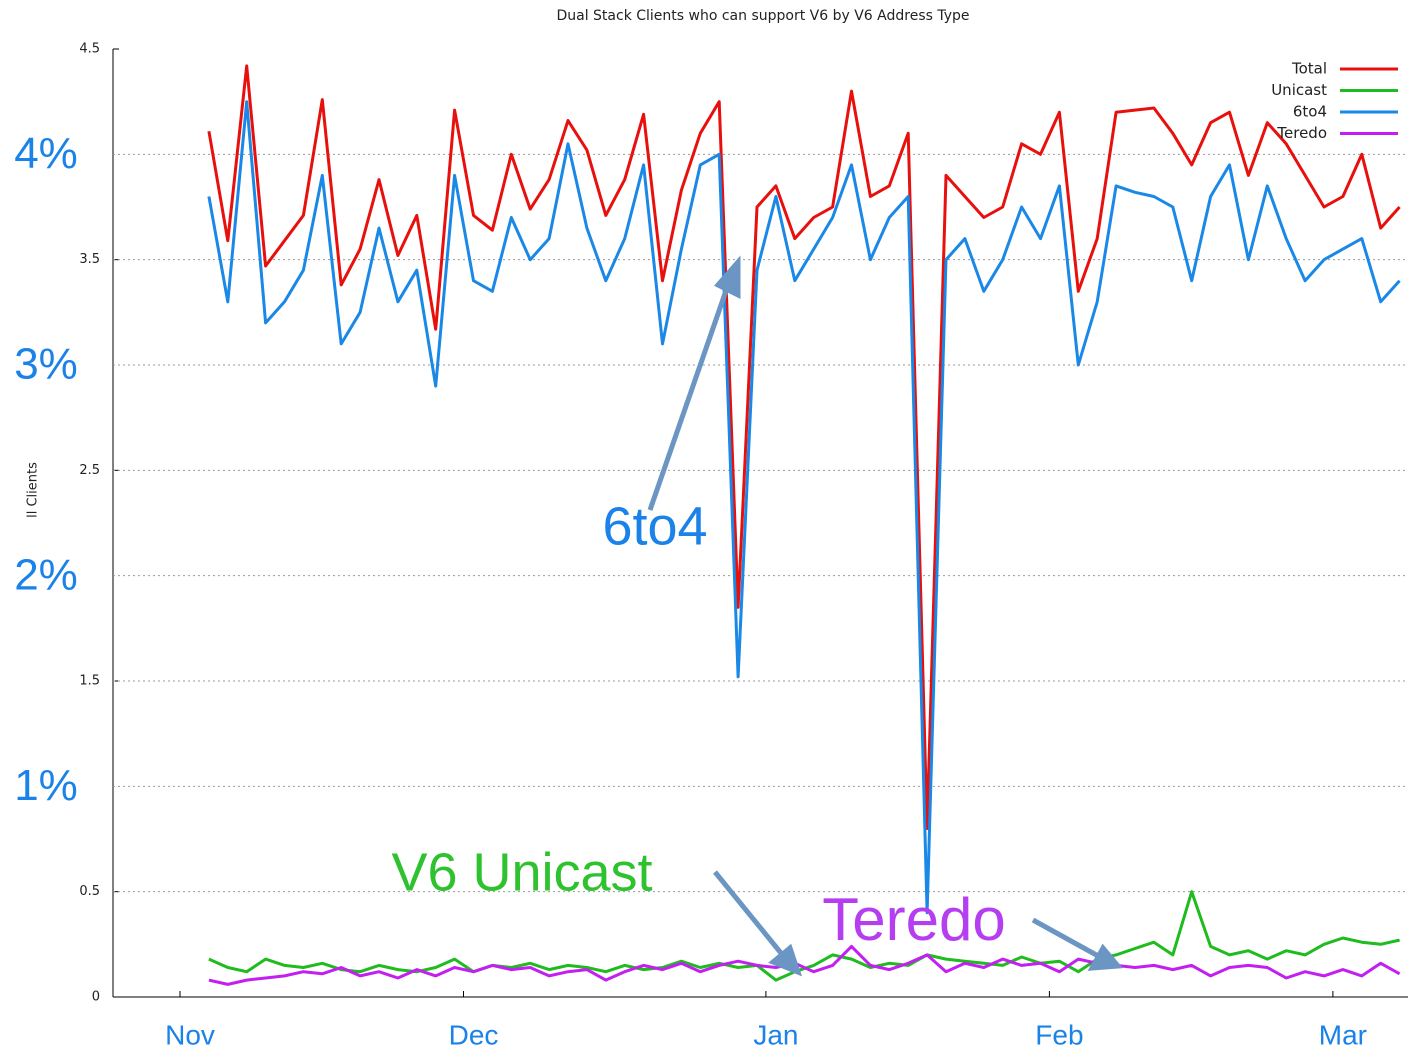 The image size is (1412, 1052). What do you see at coordinates (89, 891) in the screenshot?
I see `y-tick-label: 0.5` at bounding box center [89, 891].